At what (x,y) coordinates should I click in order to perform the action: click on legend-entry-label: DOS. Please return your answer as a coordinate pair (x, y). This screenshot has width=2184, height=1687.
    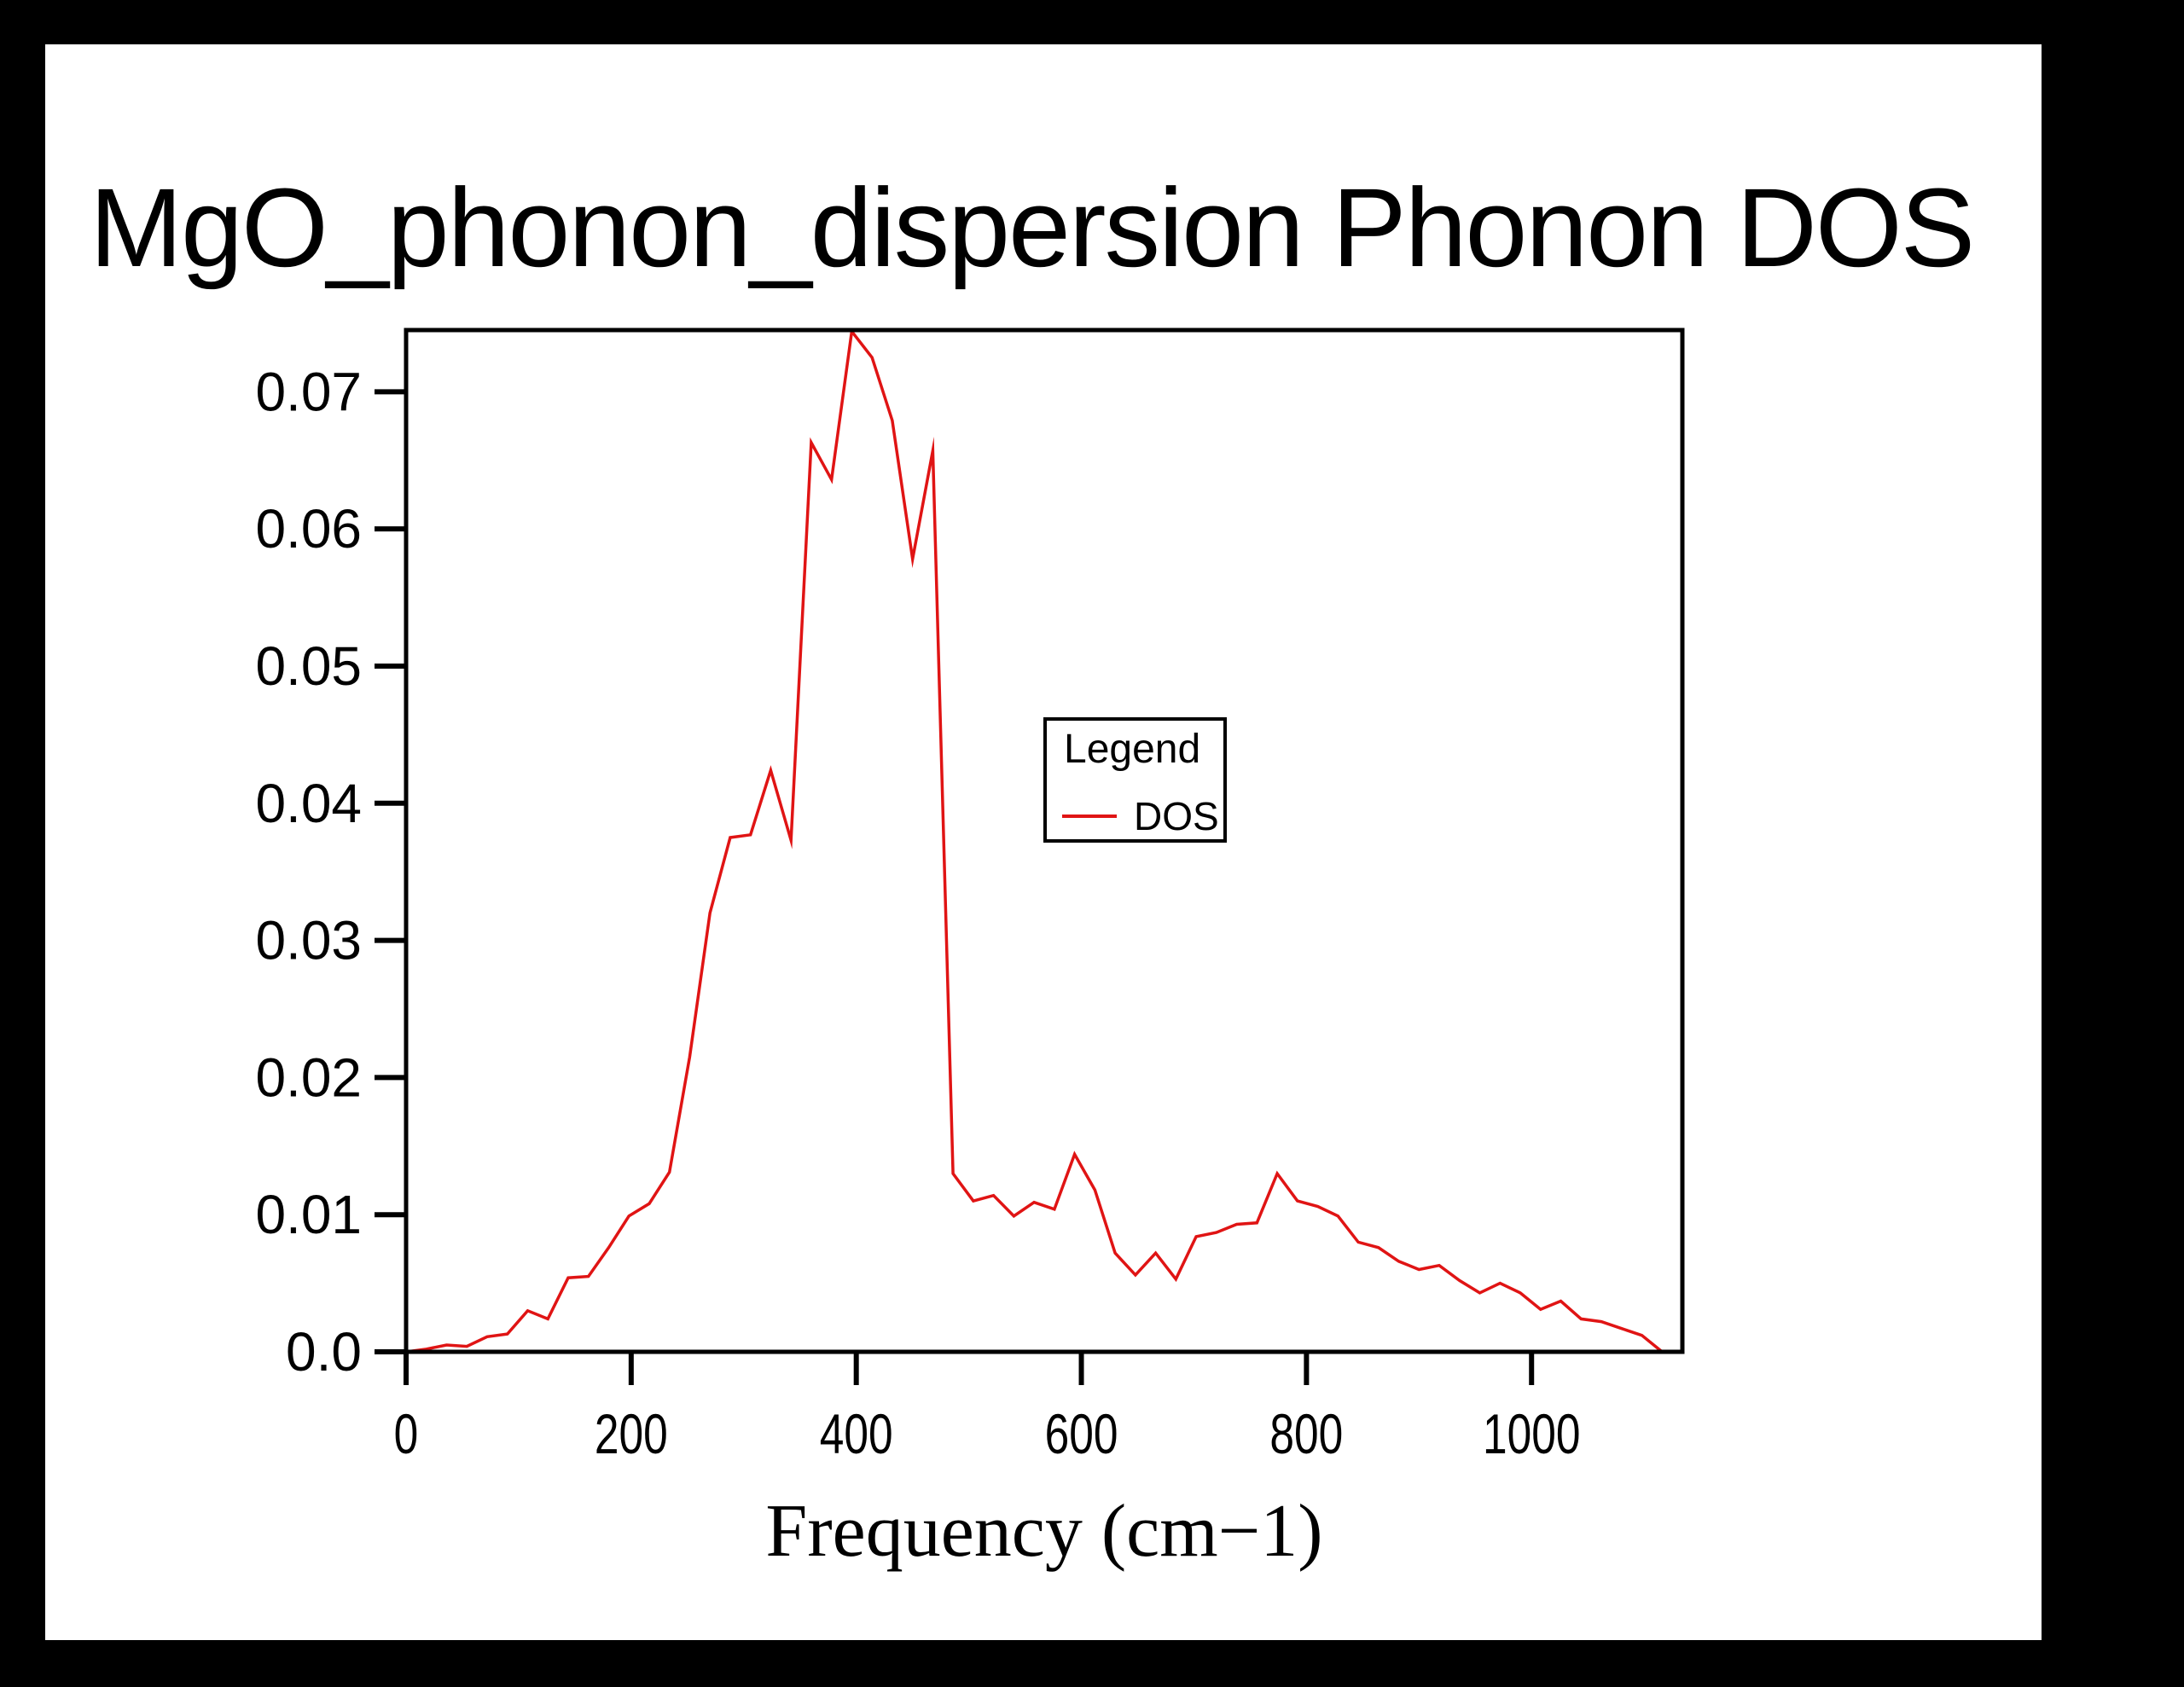
    Looking at the image, I should click on (1176, 816).